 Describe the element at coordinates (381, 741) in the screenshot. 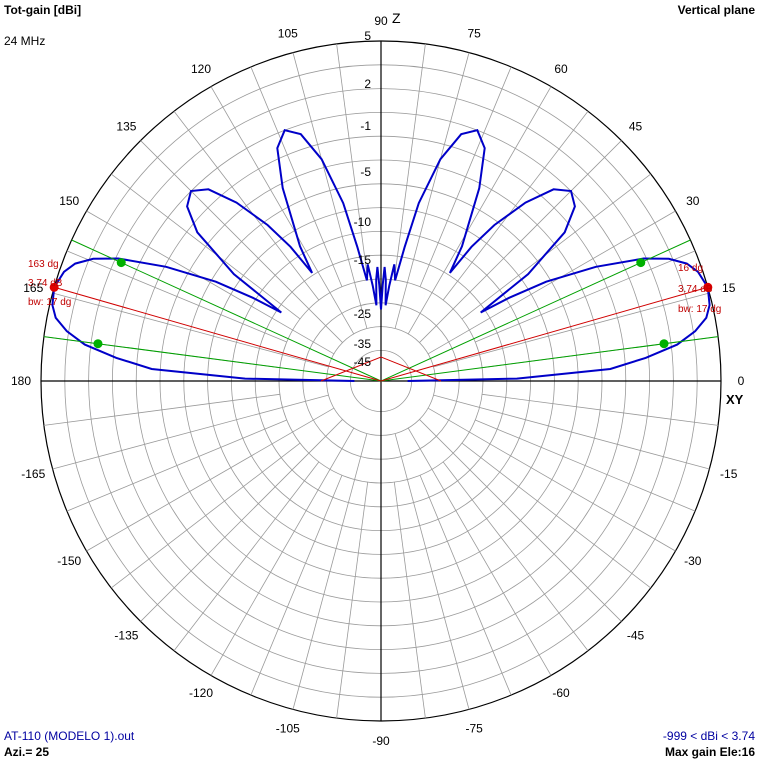

I see `angle-tick-label: -90` at that location.